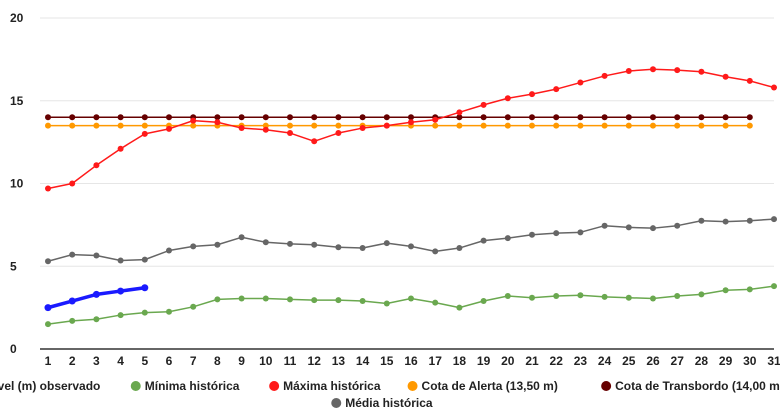  Describe the element at coordinates (193, 361) in the screenshot. I see `x-tick-label: 7` at that location.